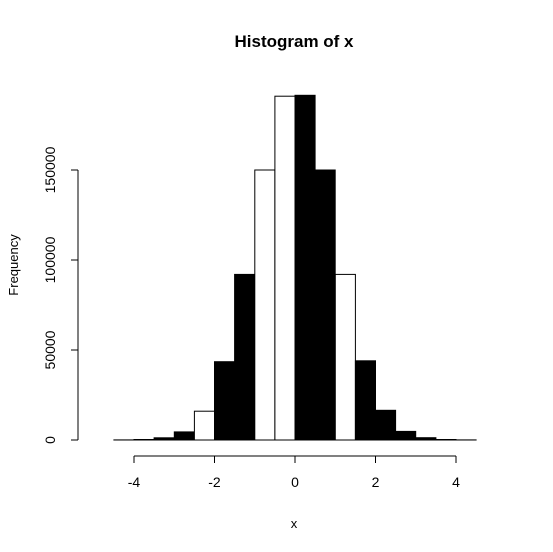  Describe the element at coordinates (295, 482) in the screenshot. I see `x-tick-label: 0` at that location.